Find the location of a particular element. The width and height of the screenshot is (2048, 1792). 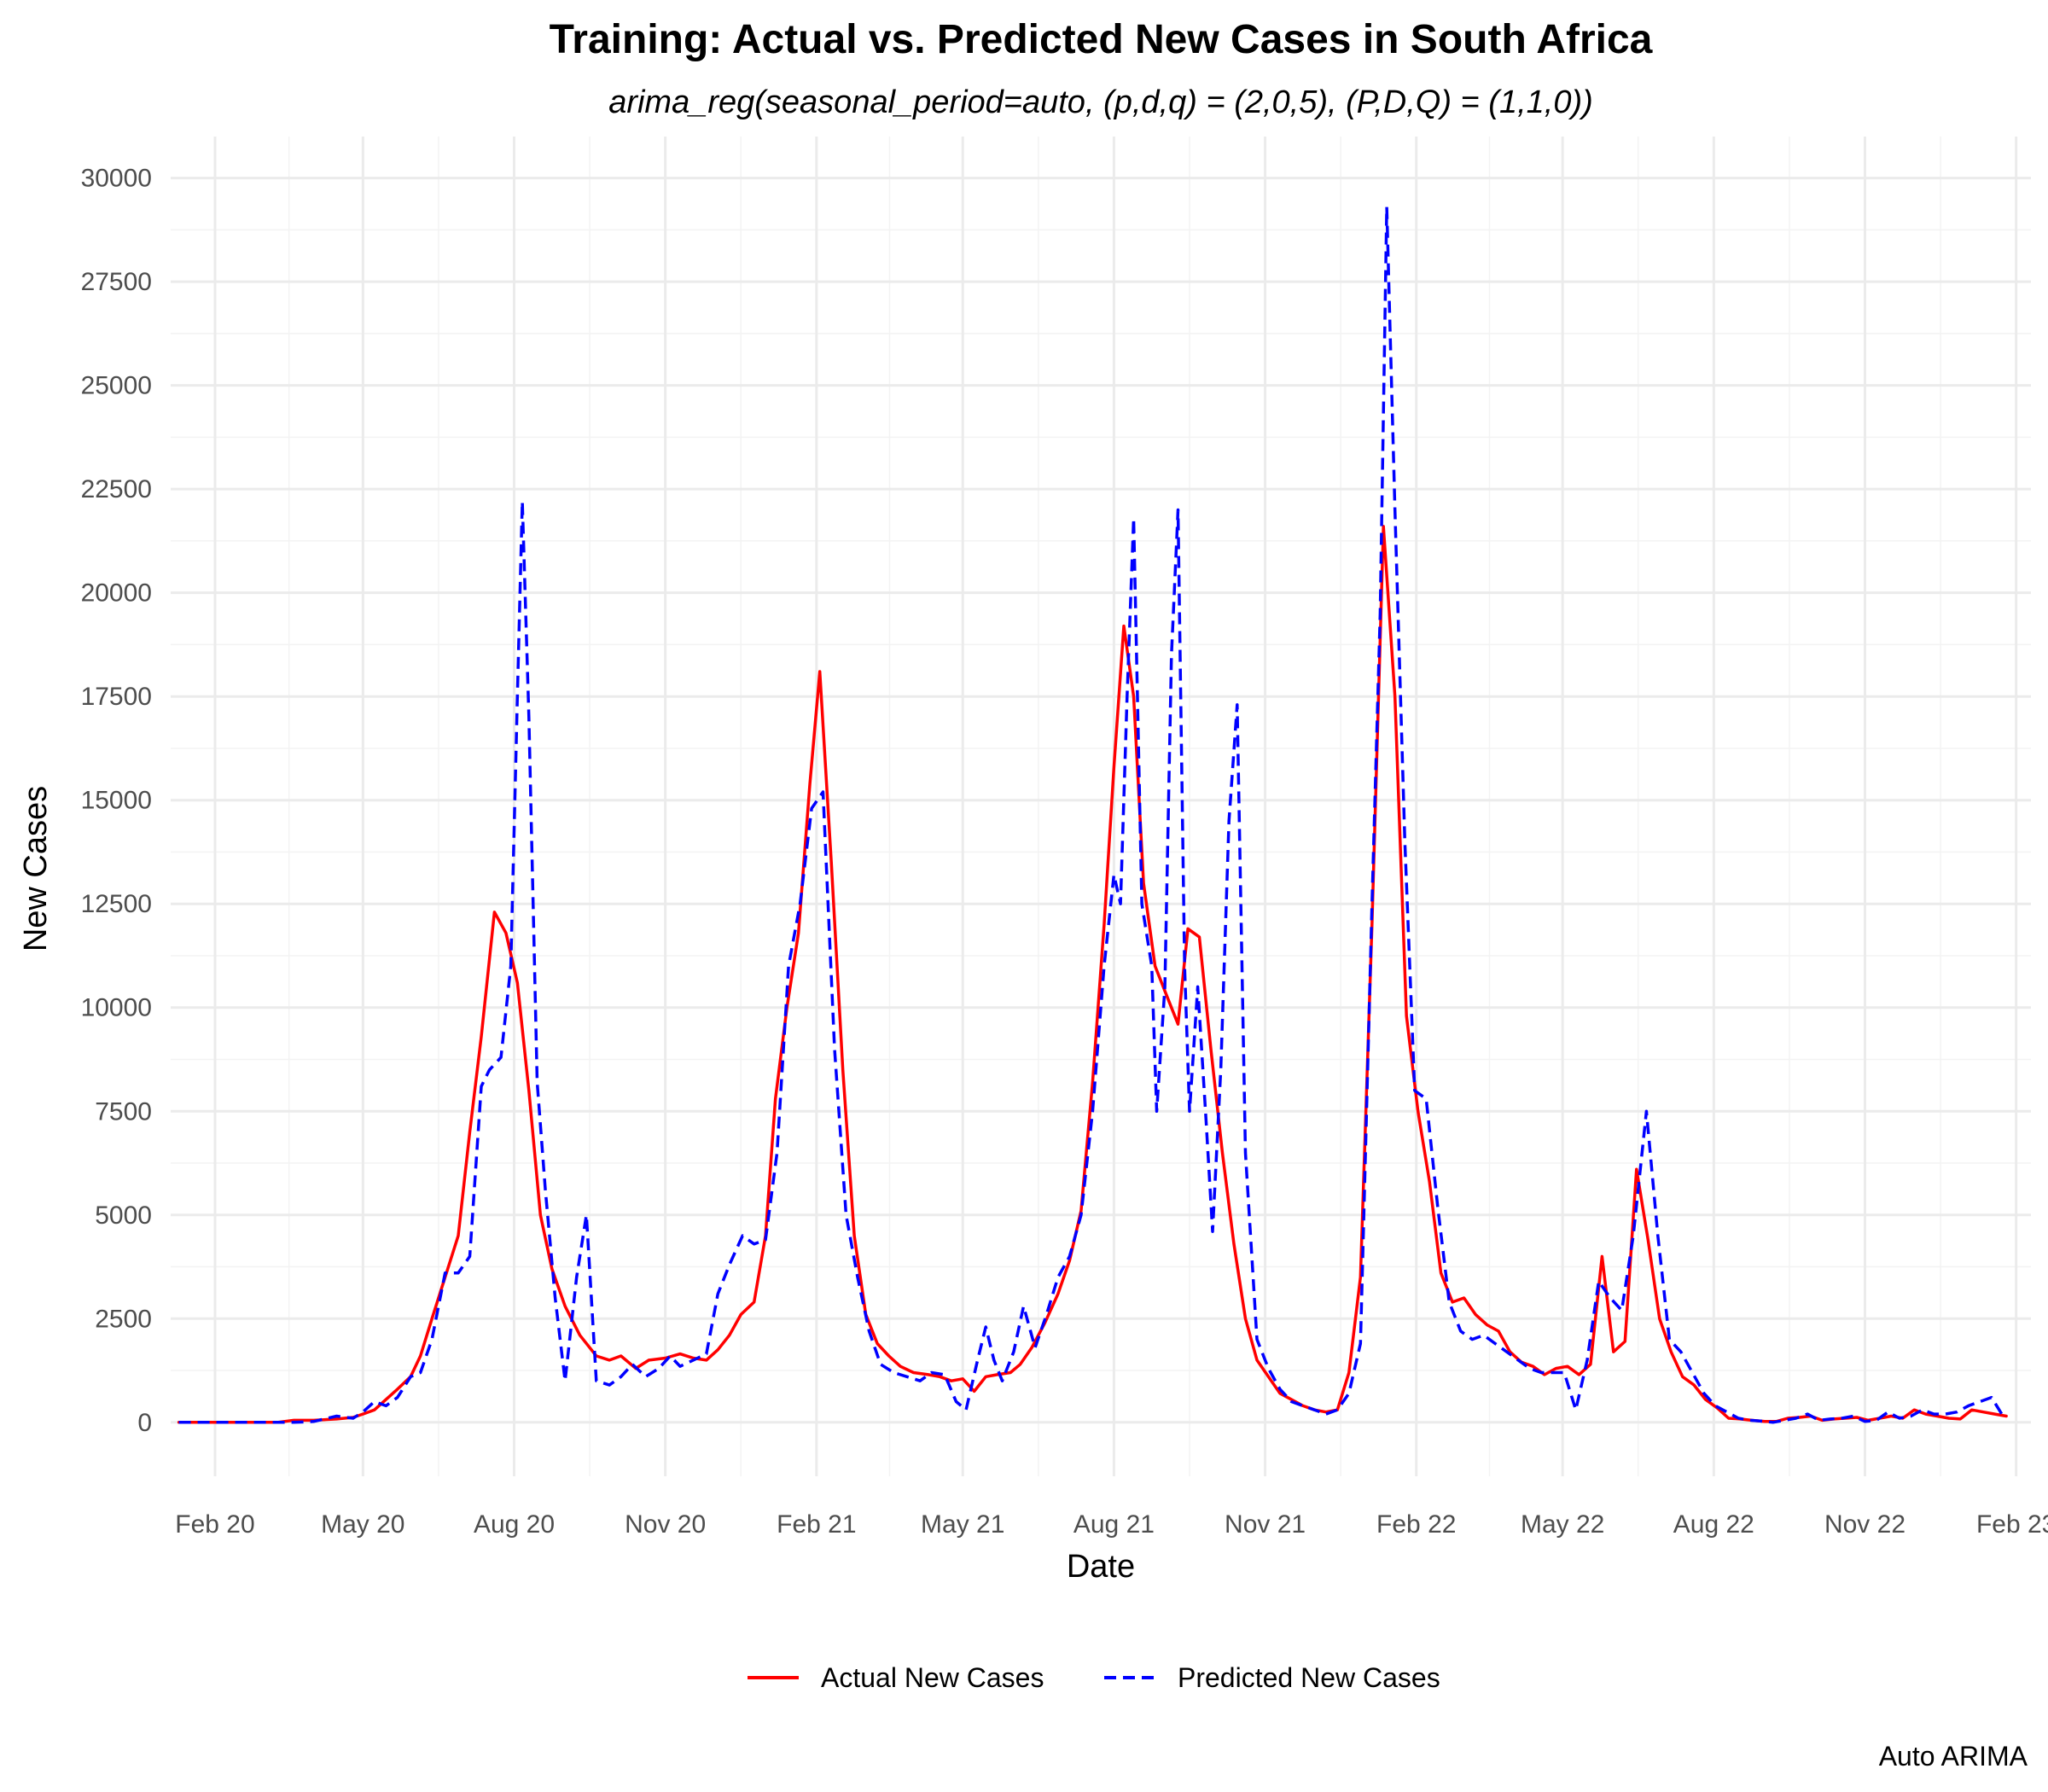

x-tick-label: Feb 21 is located at coordinates (816, 1524).